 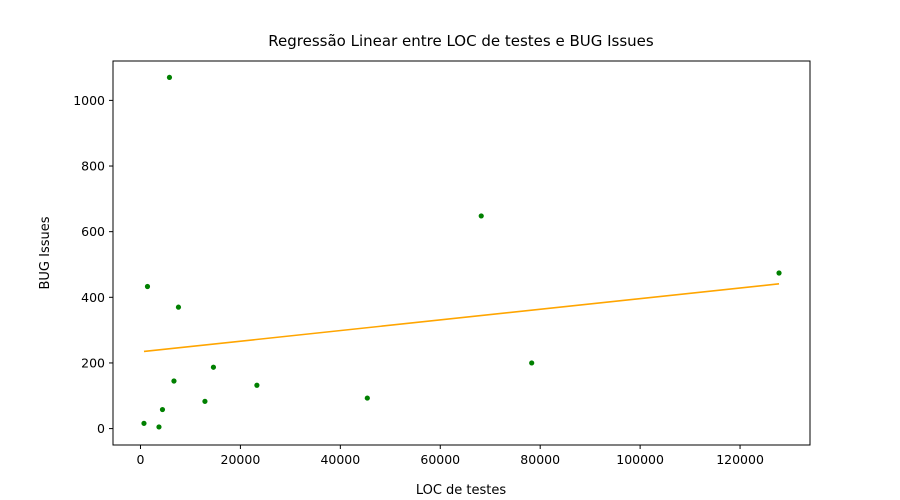 I want to click on y-tick-label: 0, so click(x=101, y=428).